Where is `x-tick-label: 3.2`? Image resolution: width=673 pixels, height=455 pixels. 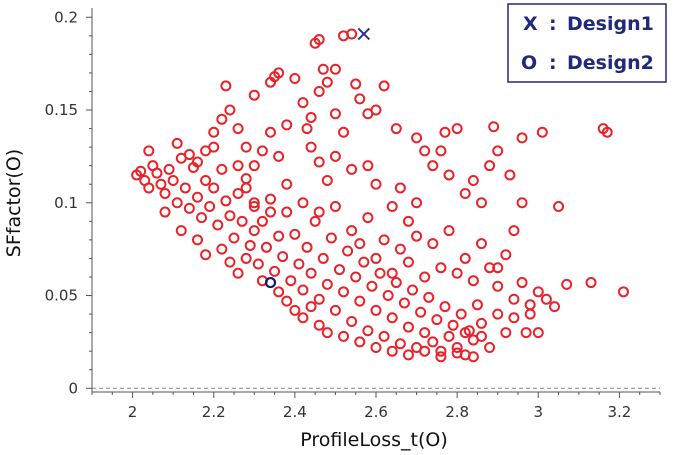
x-tick-label: 3.2 is located at coordinates (619, 412).